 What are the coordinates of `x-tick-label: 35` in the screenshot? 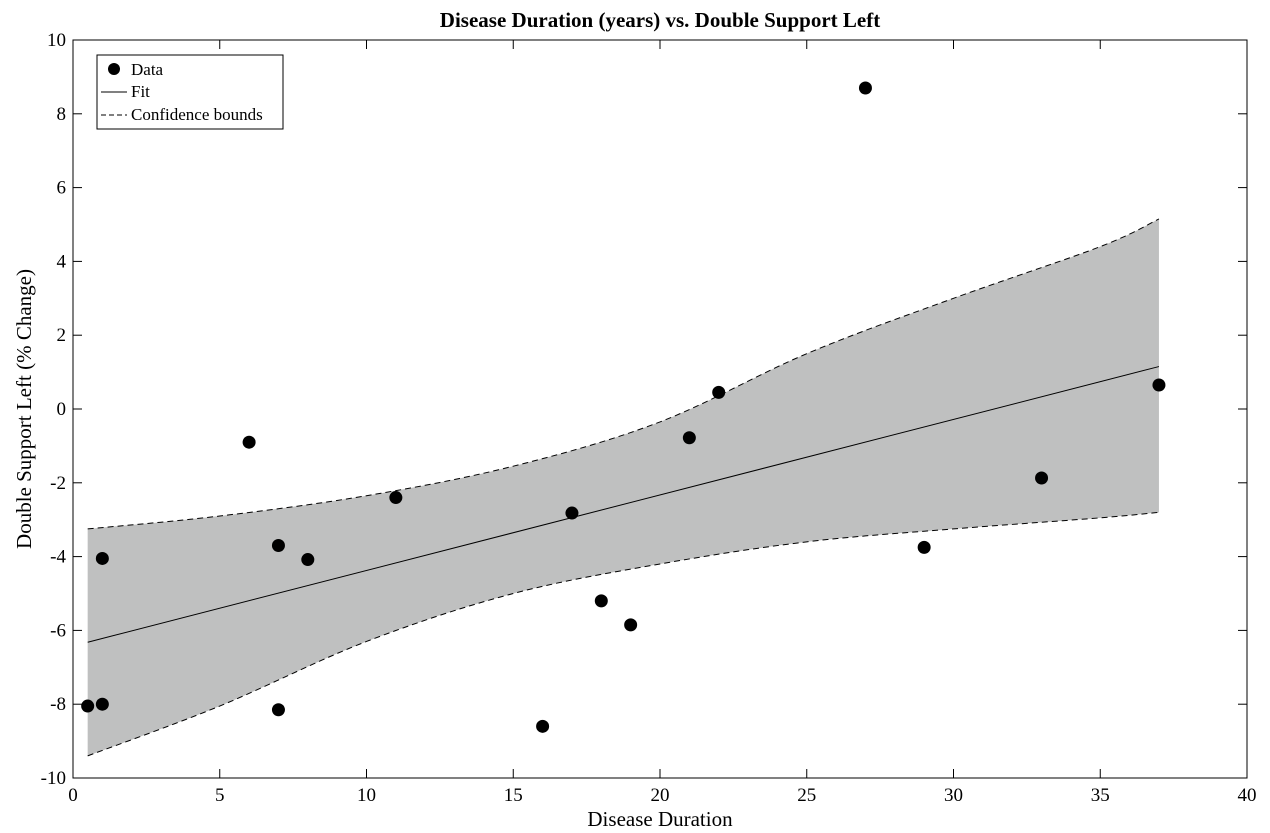 It's located at (1100, 795).